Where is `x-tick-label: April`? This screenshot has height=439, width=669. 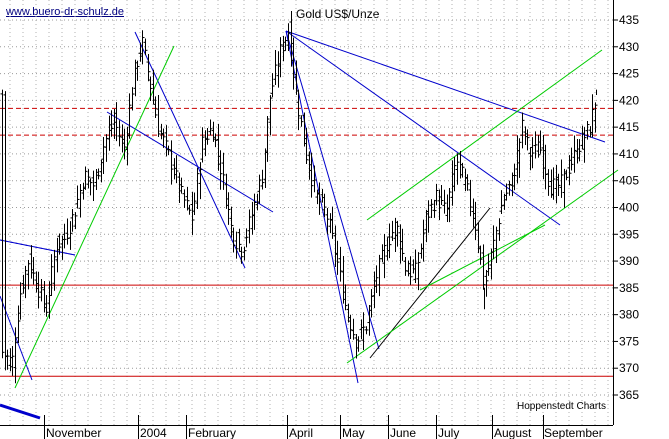
x-tick-label: April is located at coordinates (301, 432).